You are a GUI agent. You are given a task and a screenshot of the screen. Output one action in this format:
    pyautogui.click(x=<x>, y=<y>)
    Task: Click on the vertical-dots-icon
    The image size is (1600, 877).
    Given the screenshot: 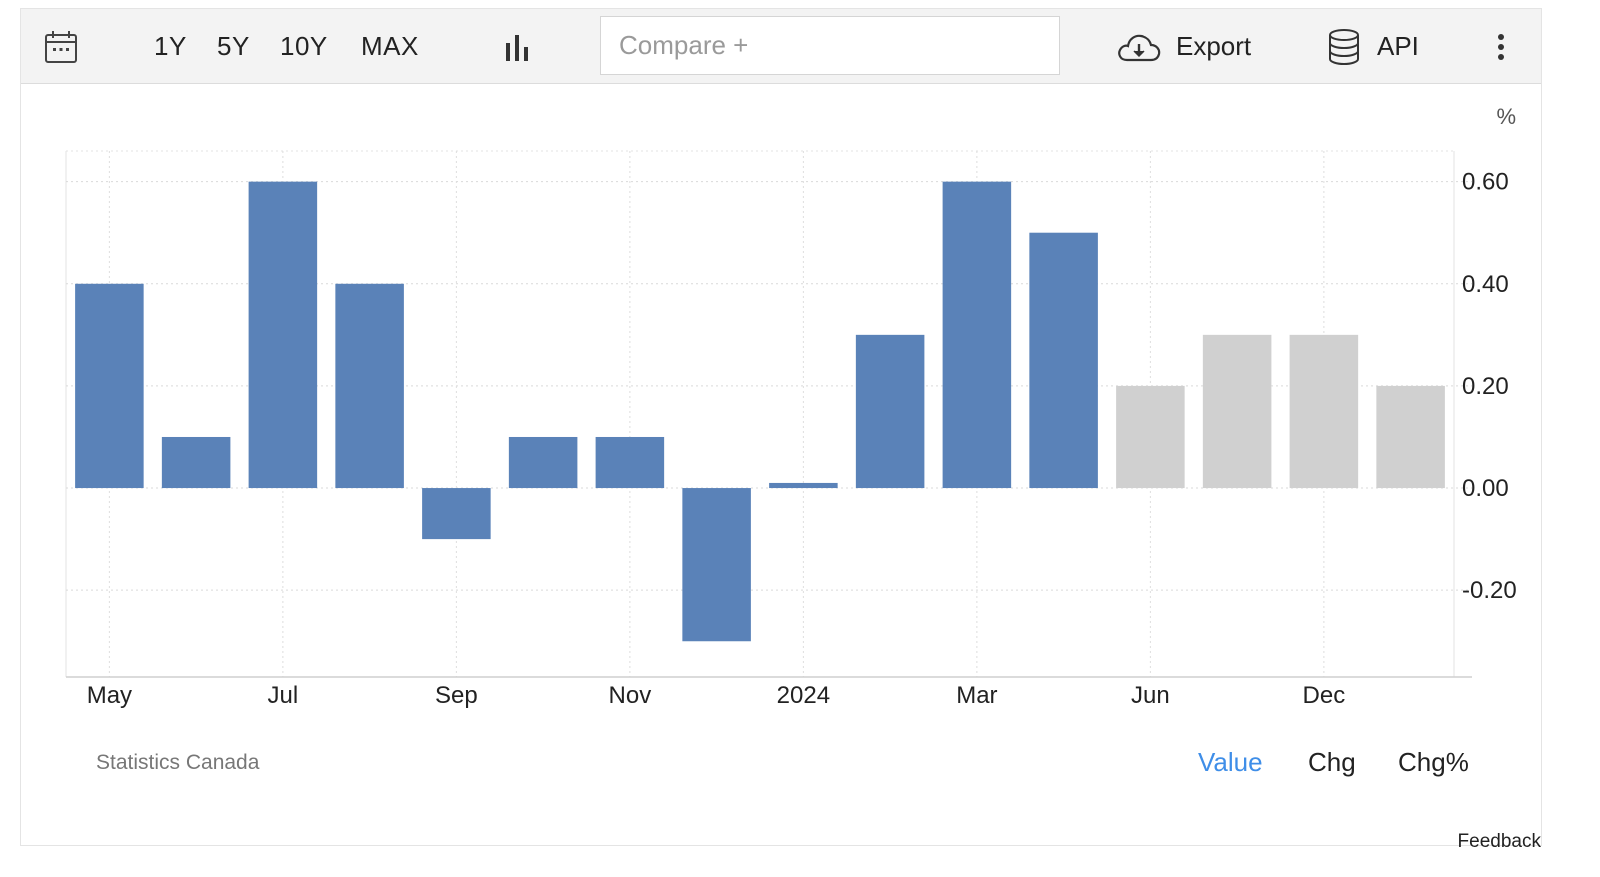 What is the action you would take?
    pyautogui.click(x=1501, y=46)
    